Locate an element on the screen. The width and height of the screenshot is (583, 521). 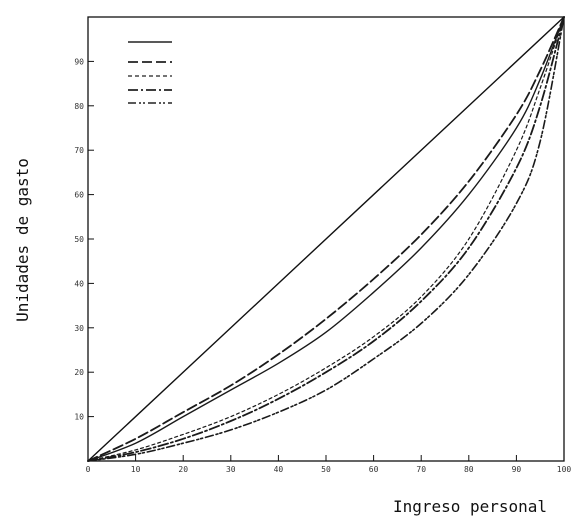
x-tick-label: 30 is located at coordinates (231, 469).